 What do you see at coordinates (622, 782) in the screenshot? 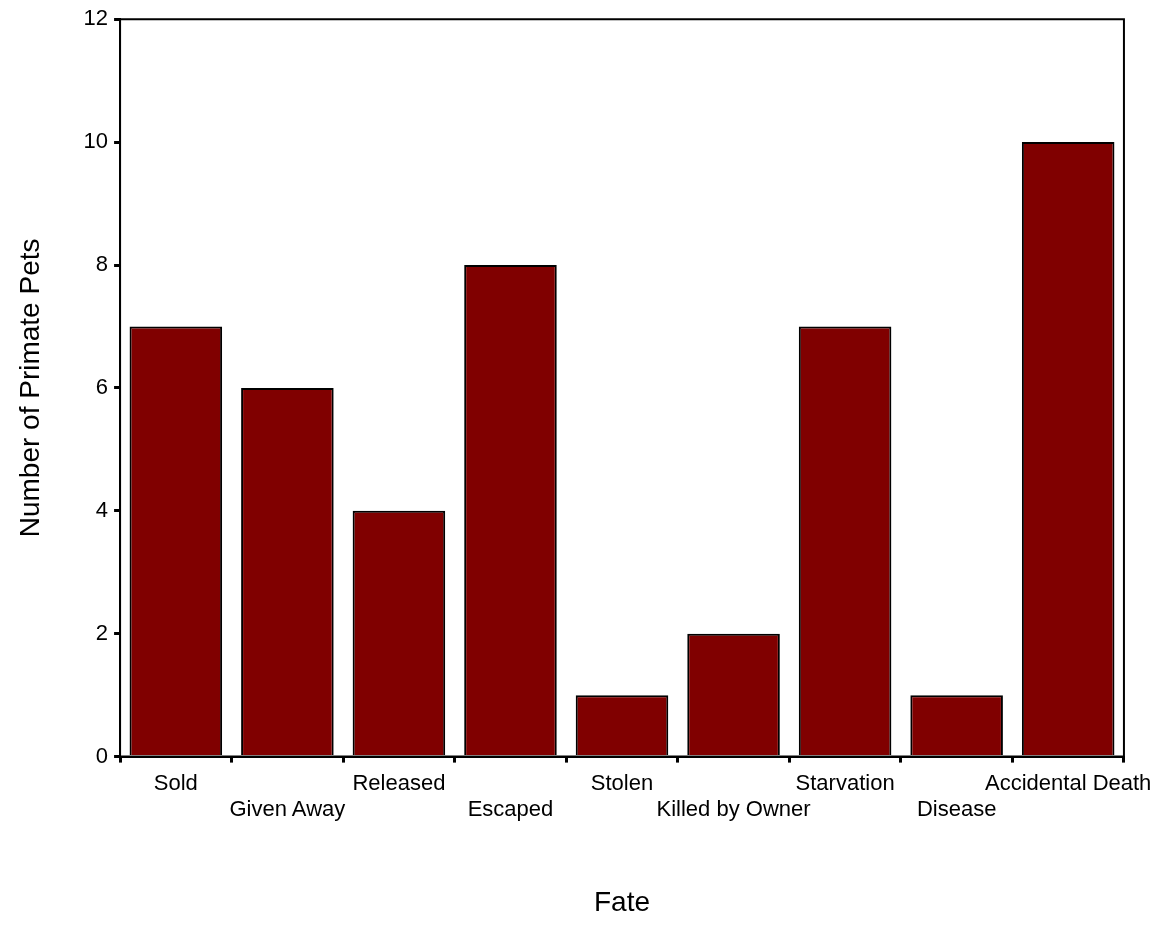
I see `x-tick-label: Stolen` at bounding box center [622, 782].